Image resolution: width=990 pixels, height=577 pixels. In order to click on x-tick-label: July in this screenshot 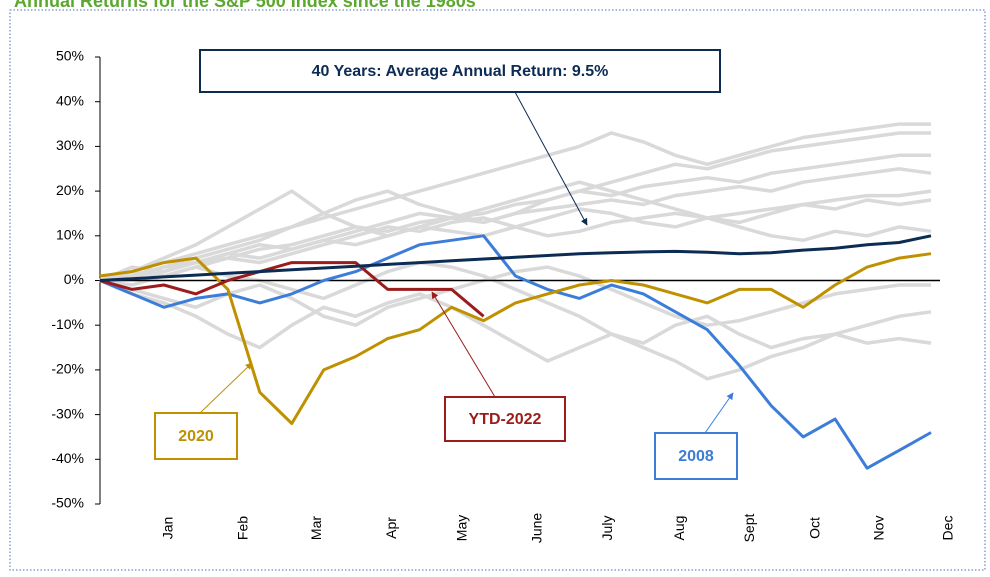, I will do `click(607, 528)`.